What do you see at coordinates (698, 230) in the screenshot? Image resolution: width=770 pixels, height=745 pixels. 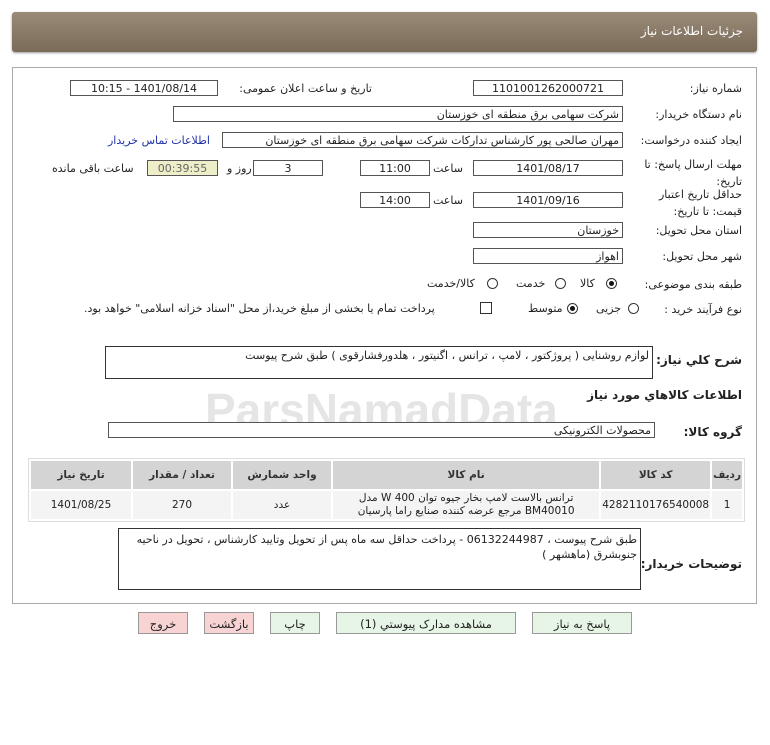 I see `province-label: استان محل تحویل:` at bounding box center [698, 230].